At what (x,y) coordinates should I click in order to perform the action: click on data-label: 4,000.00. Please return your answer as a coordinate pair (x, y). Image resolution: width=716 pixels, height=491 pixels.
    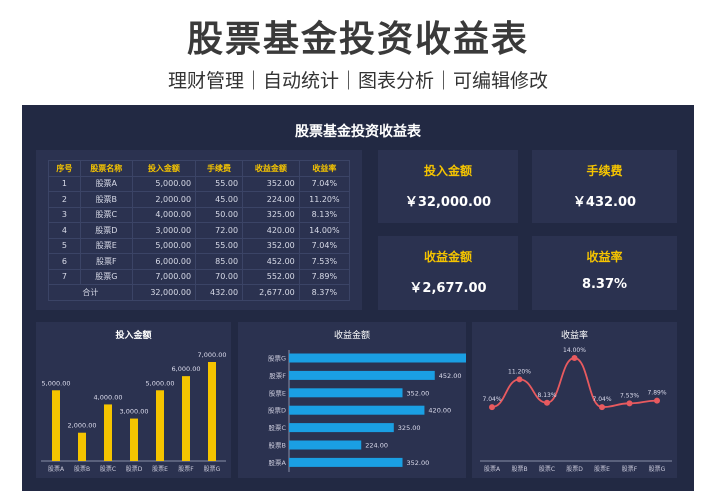
    Looking at the image, I should click on (108, 397).